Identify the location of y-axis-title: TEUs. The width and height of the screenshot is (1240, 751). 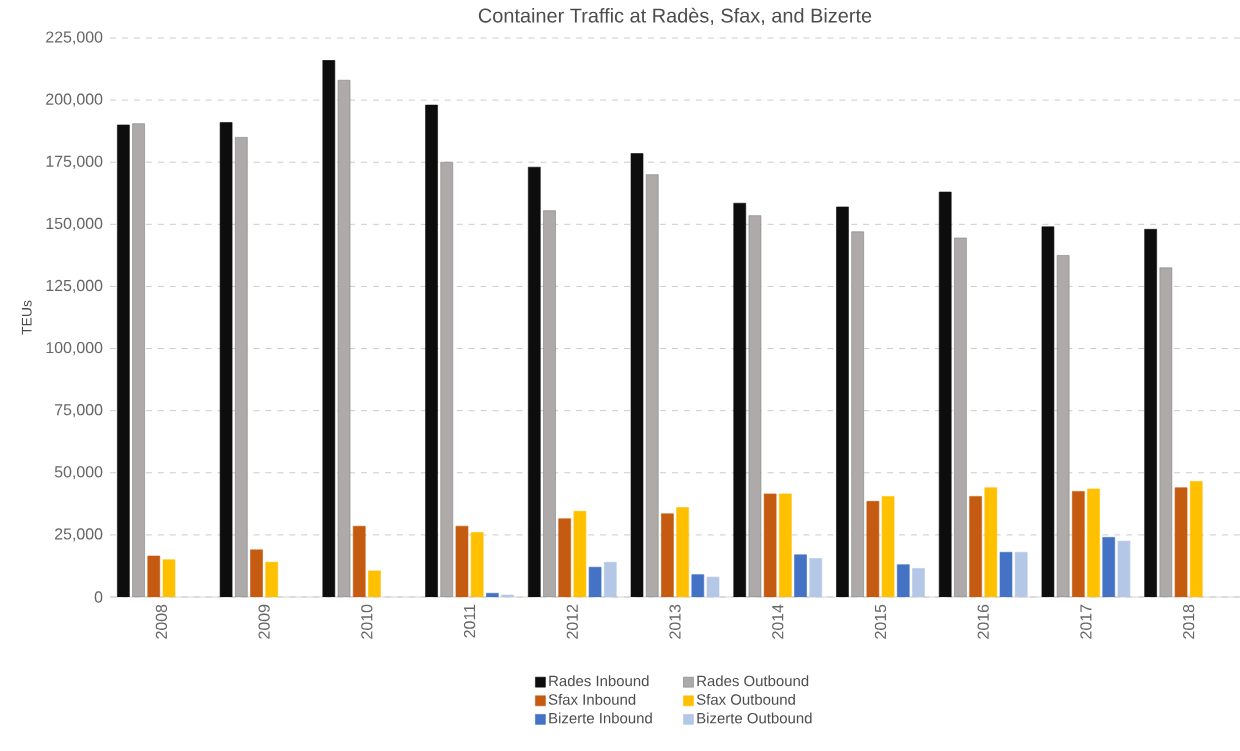
(26, 317).